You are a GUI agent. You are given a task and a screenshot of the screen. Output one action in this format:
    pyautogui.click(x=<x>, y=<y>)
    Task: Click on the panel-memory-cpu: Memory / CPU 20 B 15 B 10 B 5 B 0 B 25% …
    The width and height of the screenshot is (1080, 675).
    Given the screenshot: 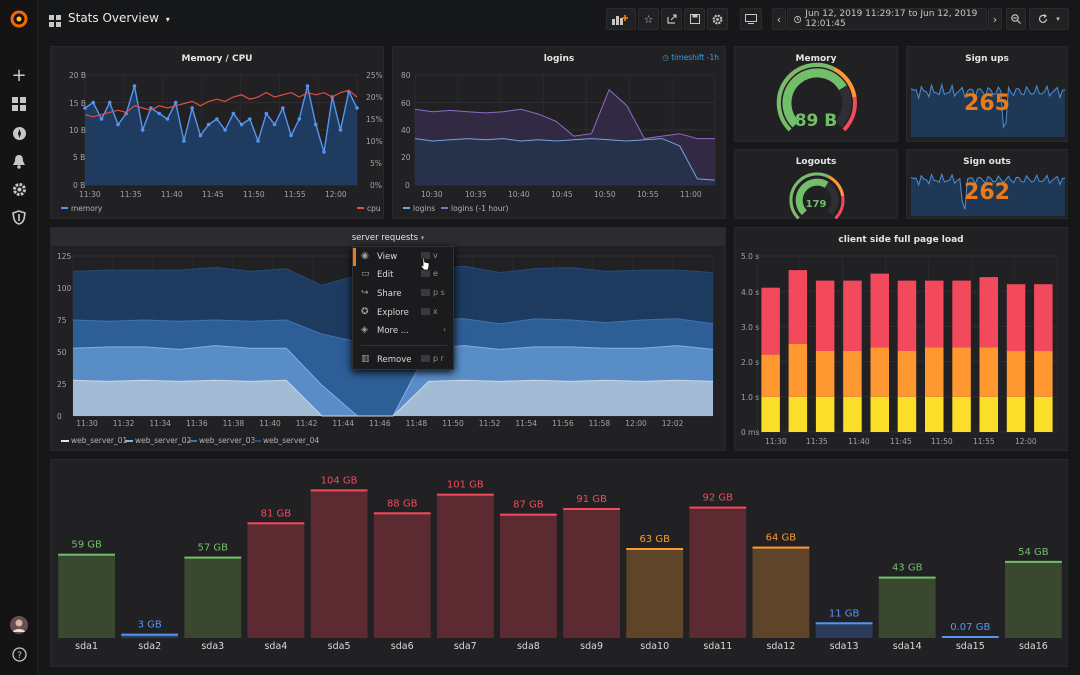 What is the action you would take?
    pyautogui.click(x=217, y=132)
    